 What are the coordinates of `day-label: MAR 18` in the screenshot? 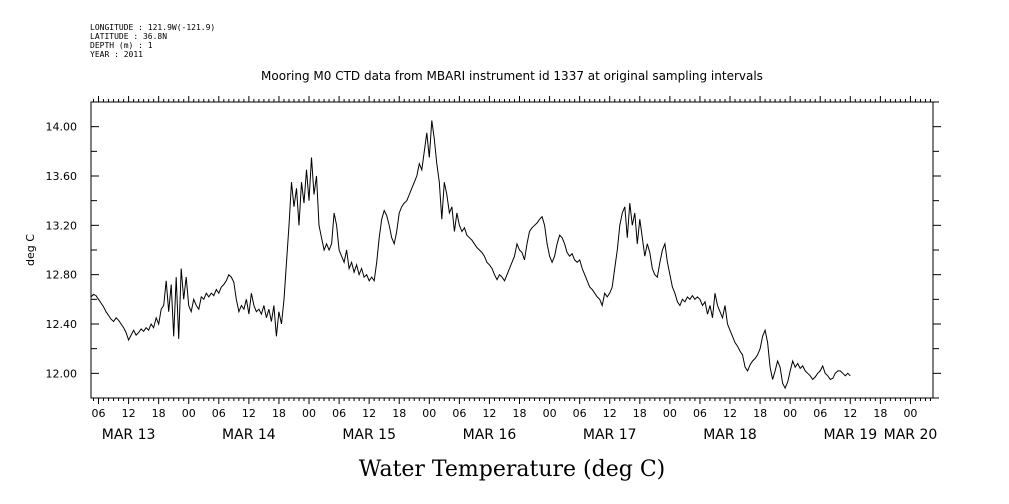 It's located at (730, 435).